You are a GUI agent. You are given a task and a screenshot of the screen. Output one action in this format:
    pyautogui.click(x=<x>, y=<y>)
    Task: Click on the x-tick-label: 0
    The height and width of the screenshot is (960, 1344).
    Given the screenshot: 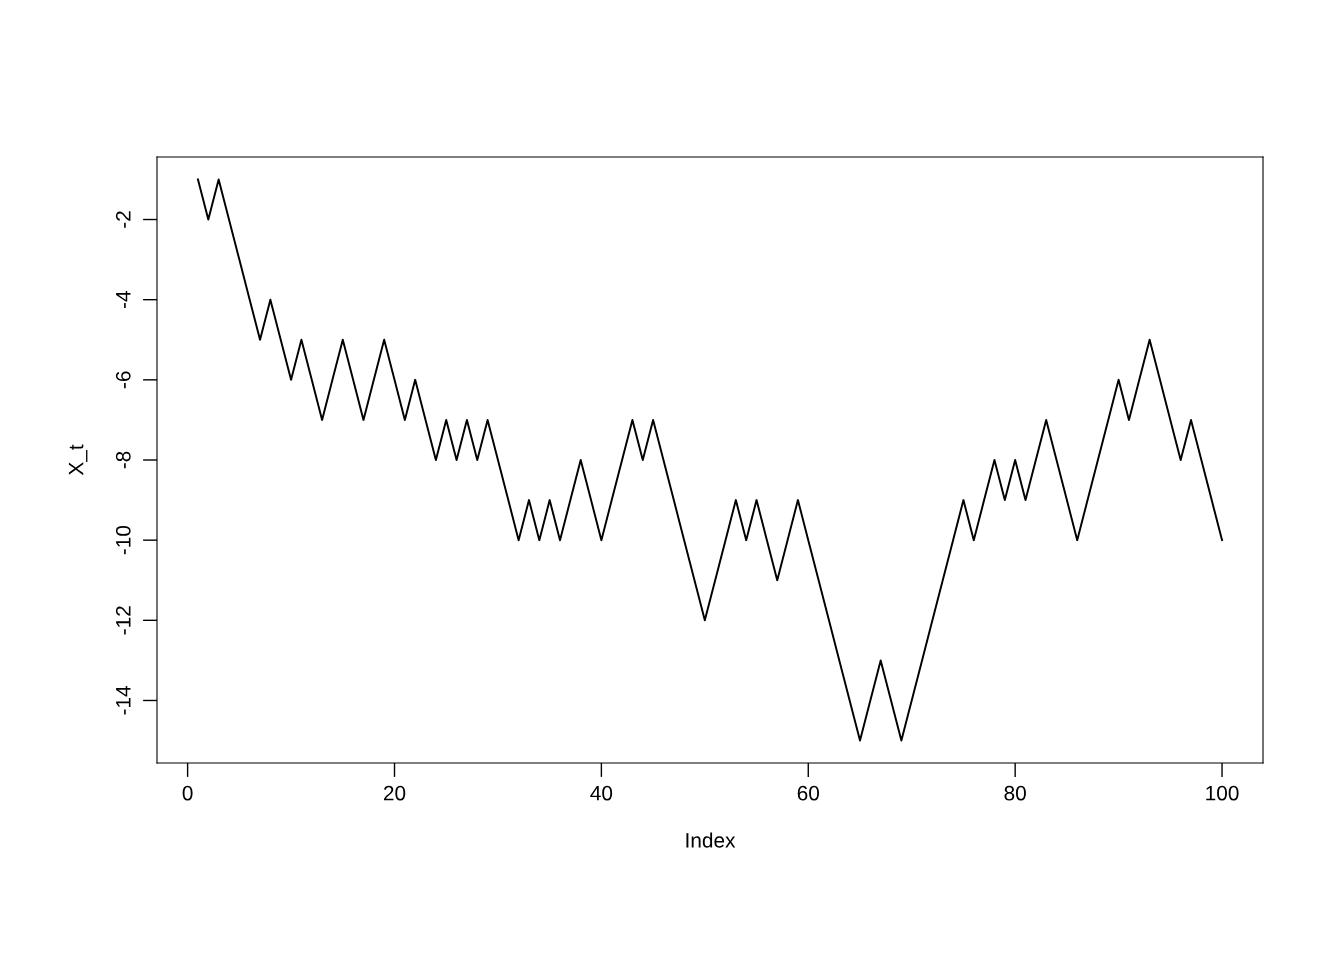 What is the action you would take?
    pyautogui.click(x=187, y=793)
    